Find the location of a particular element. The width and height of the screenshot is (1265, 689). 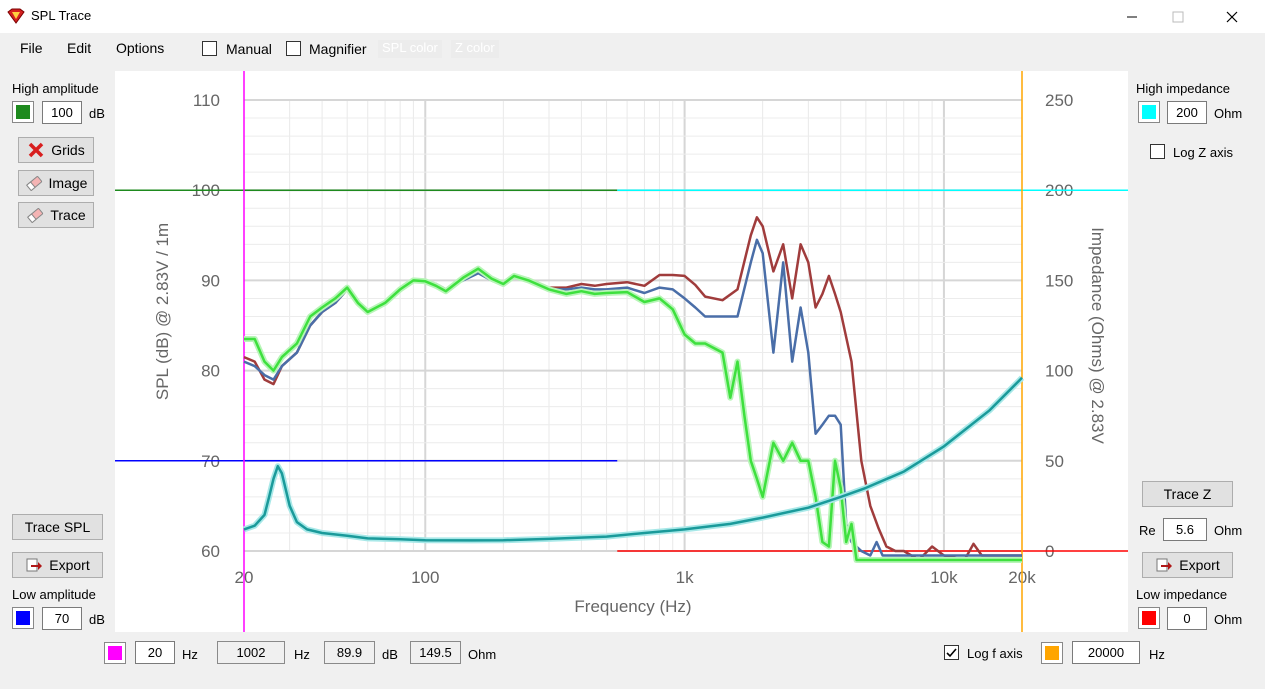

high-impedance-color-swatch is located at coordinates (1149, 112).